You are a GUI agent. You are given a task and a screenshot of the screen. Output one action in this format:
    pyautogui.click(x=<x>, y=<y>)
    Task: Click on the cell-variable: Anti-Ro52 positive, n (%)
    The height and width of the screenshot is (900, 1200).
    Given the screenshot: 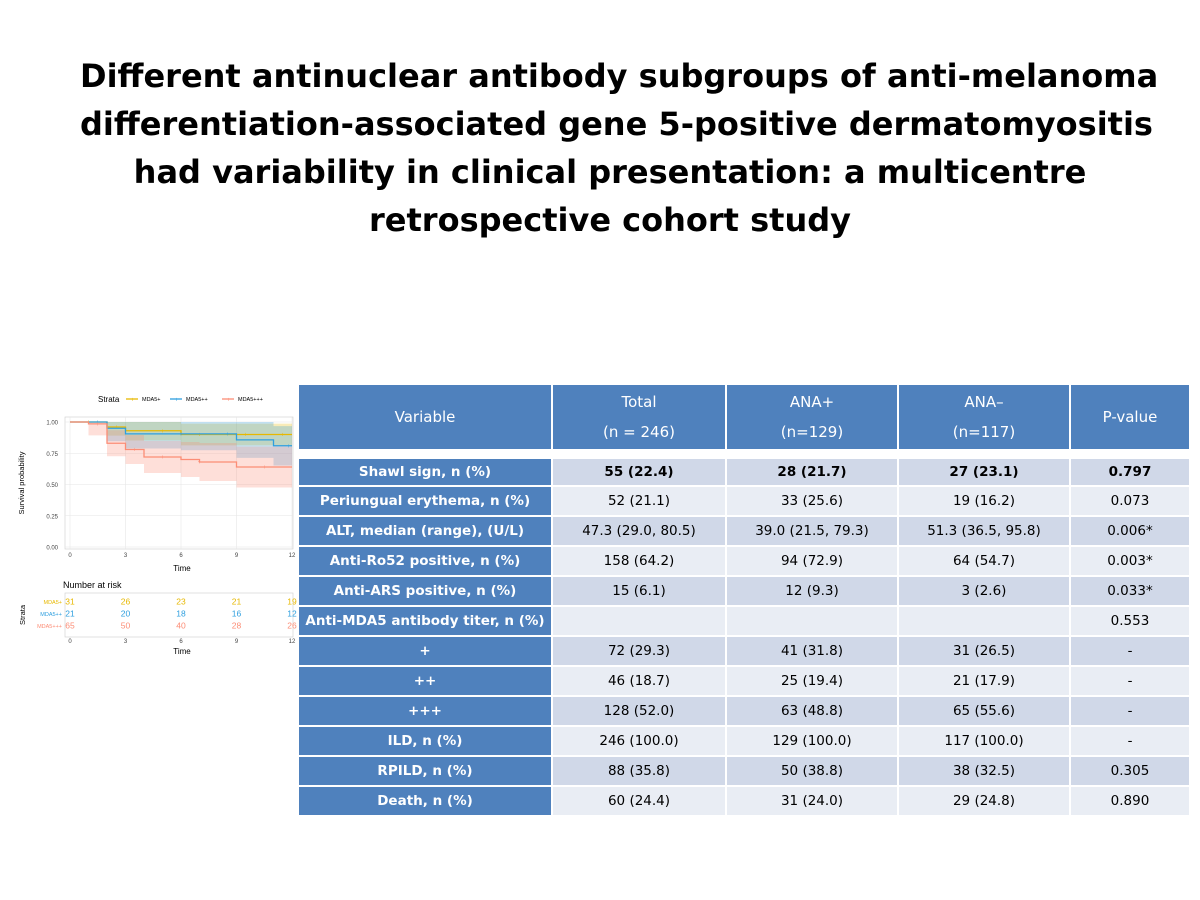 What is the action you would take?
    pyautogui.click(x=425, y=561)
    